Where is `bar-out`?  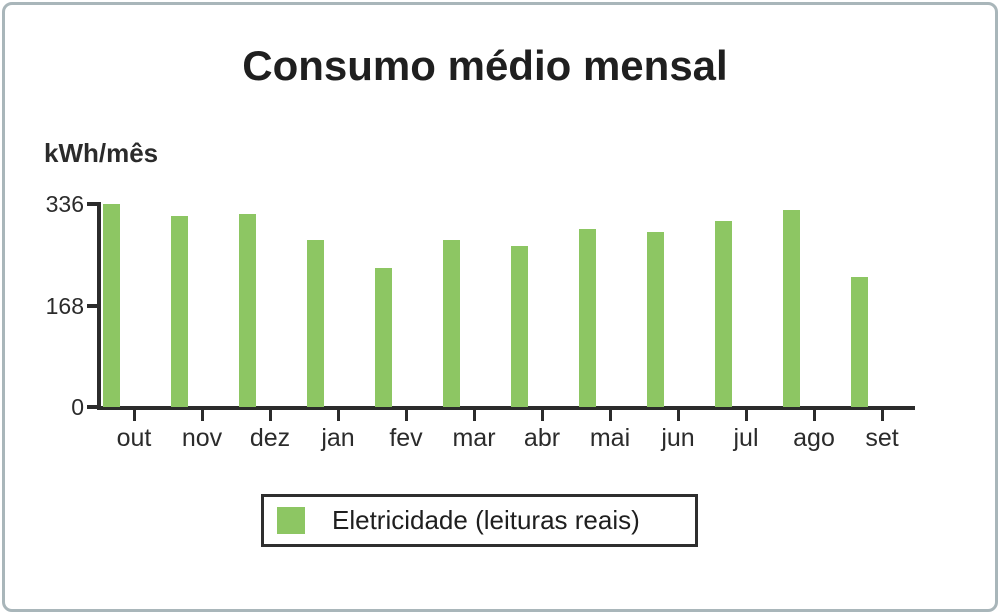 bar-out is located at coordinates (111, 305).